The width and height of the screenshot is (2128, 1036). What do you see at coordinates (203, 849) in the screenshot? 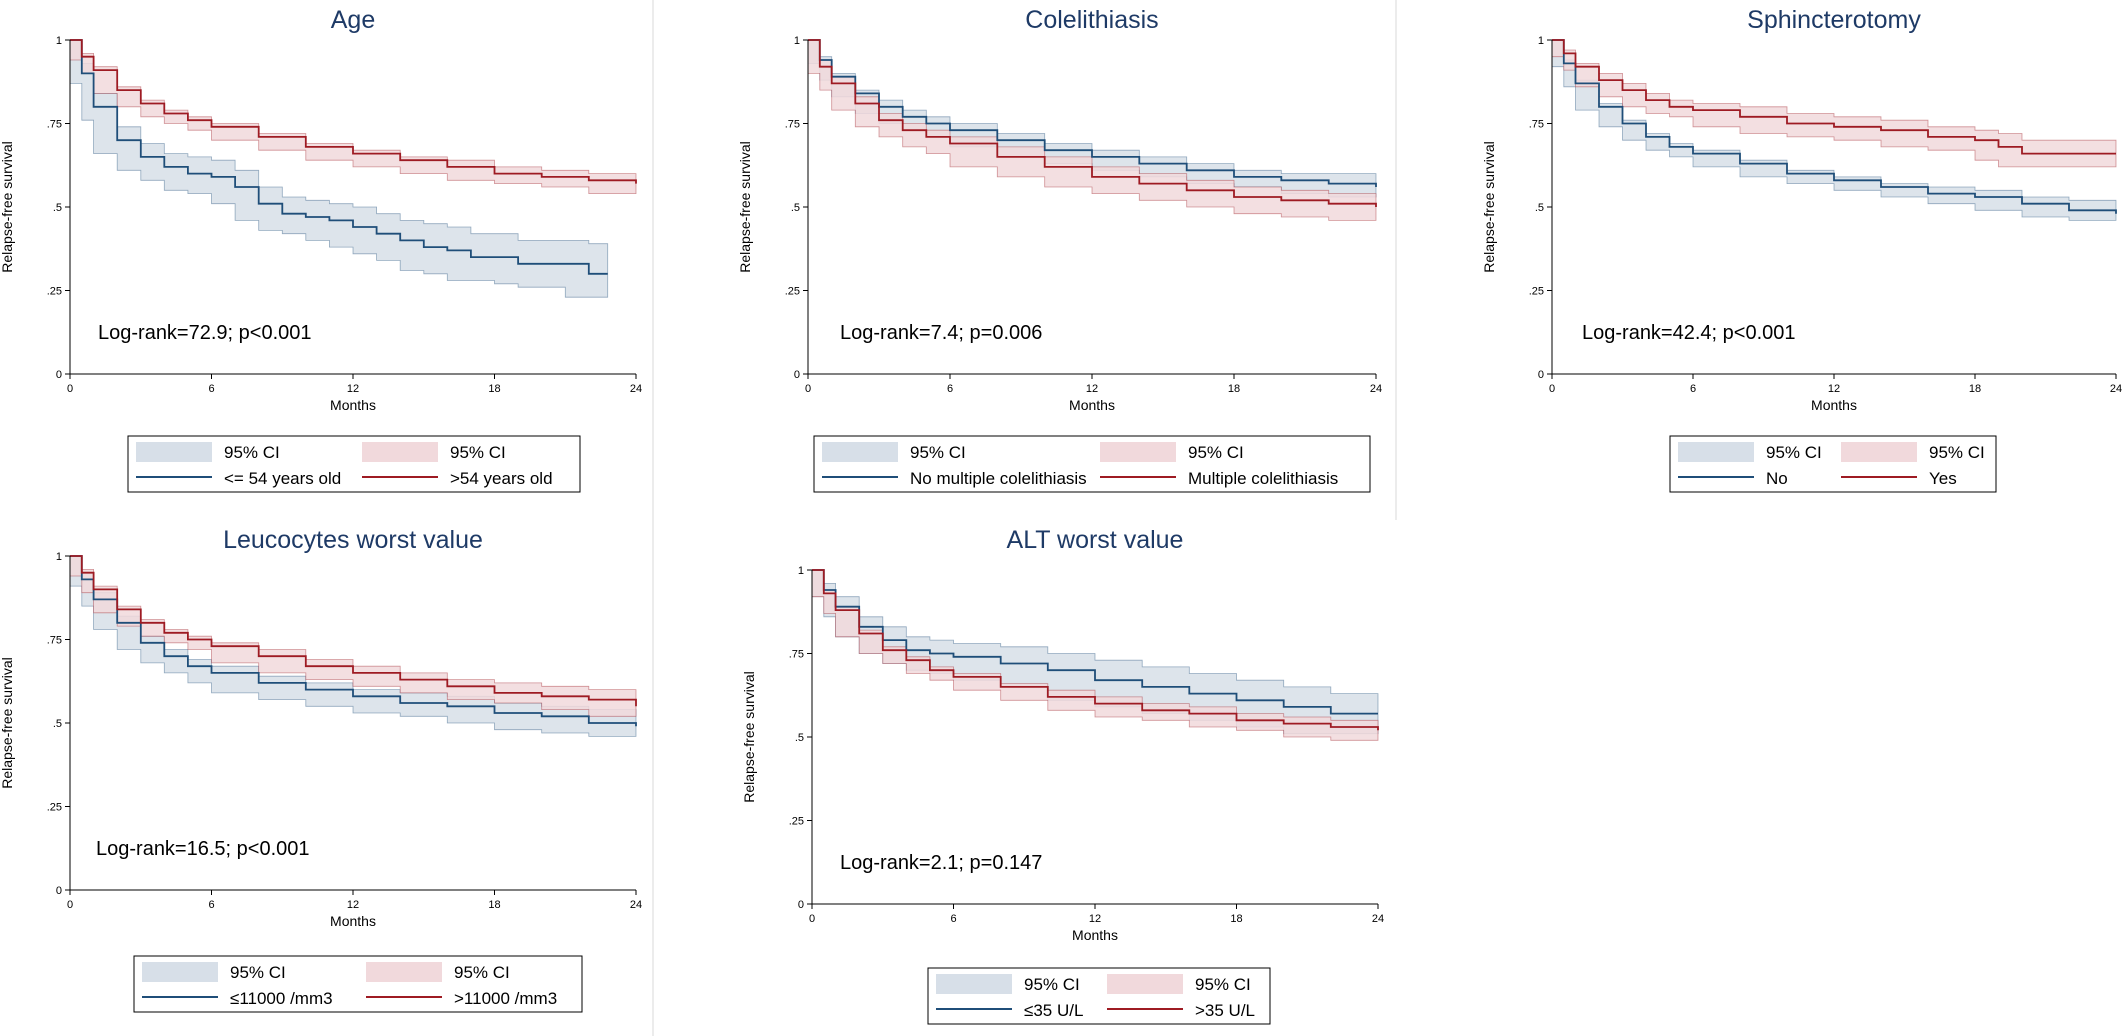
I see `logrank-annotation: Log-rank=16.5; p<0.001` at bounding box center [203, 849].